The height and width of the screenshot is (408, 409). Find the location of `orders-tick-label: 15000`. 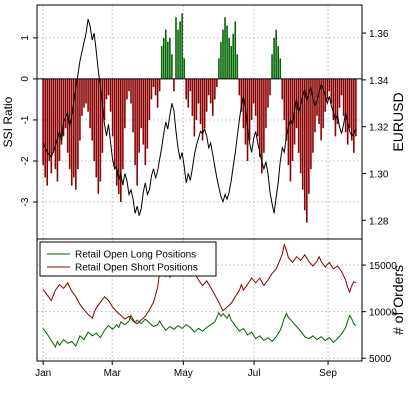

orders-tick-label: 15000 is located at coordinates (383, 266).